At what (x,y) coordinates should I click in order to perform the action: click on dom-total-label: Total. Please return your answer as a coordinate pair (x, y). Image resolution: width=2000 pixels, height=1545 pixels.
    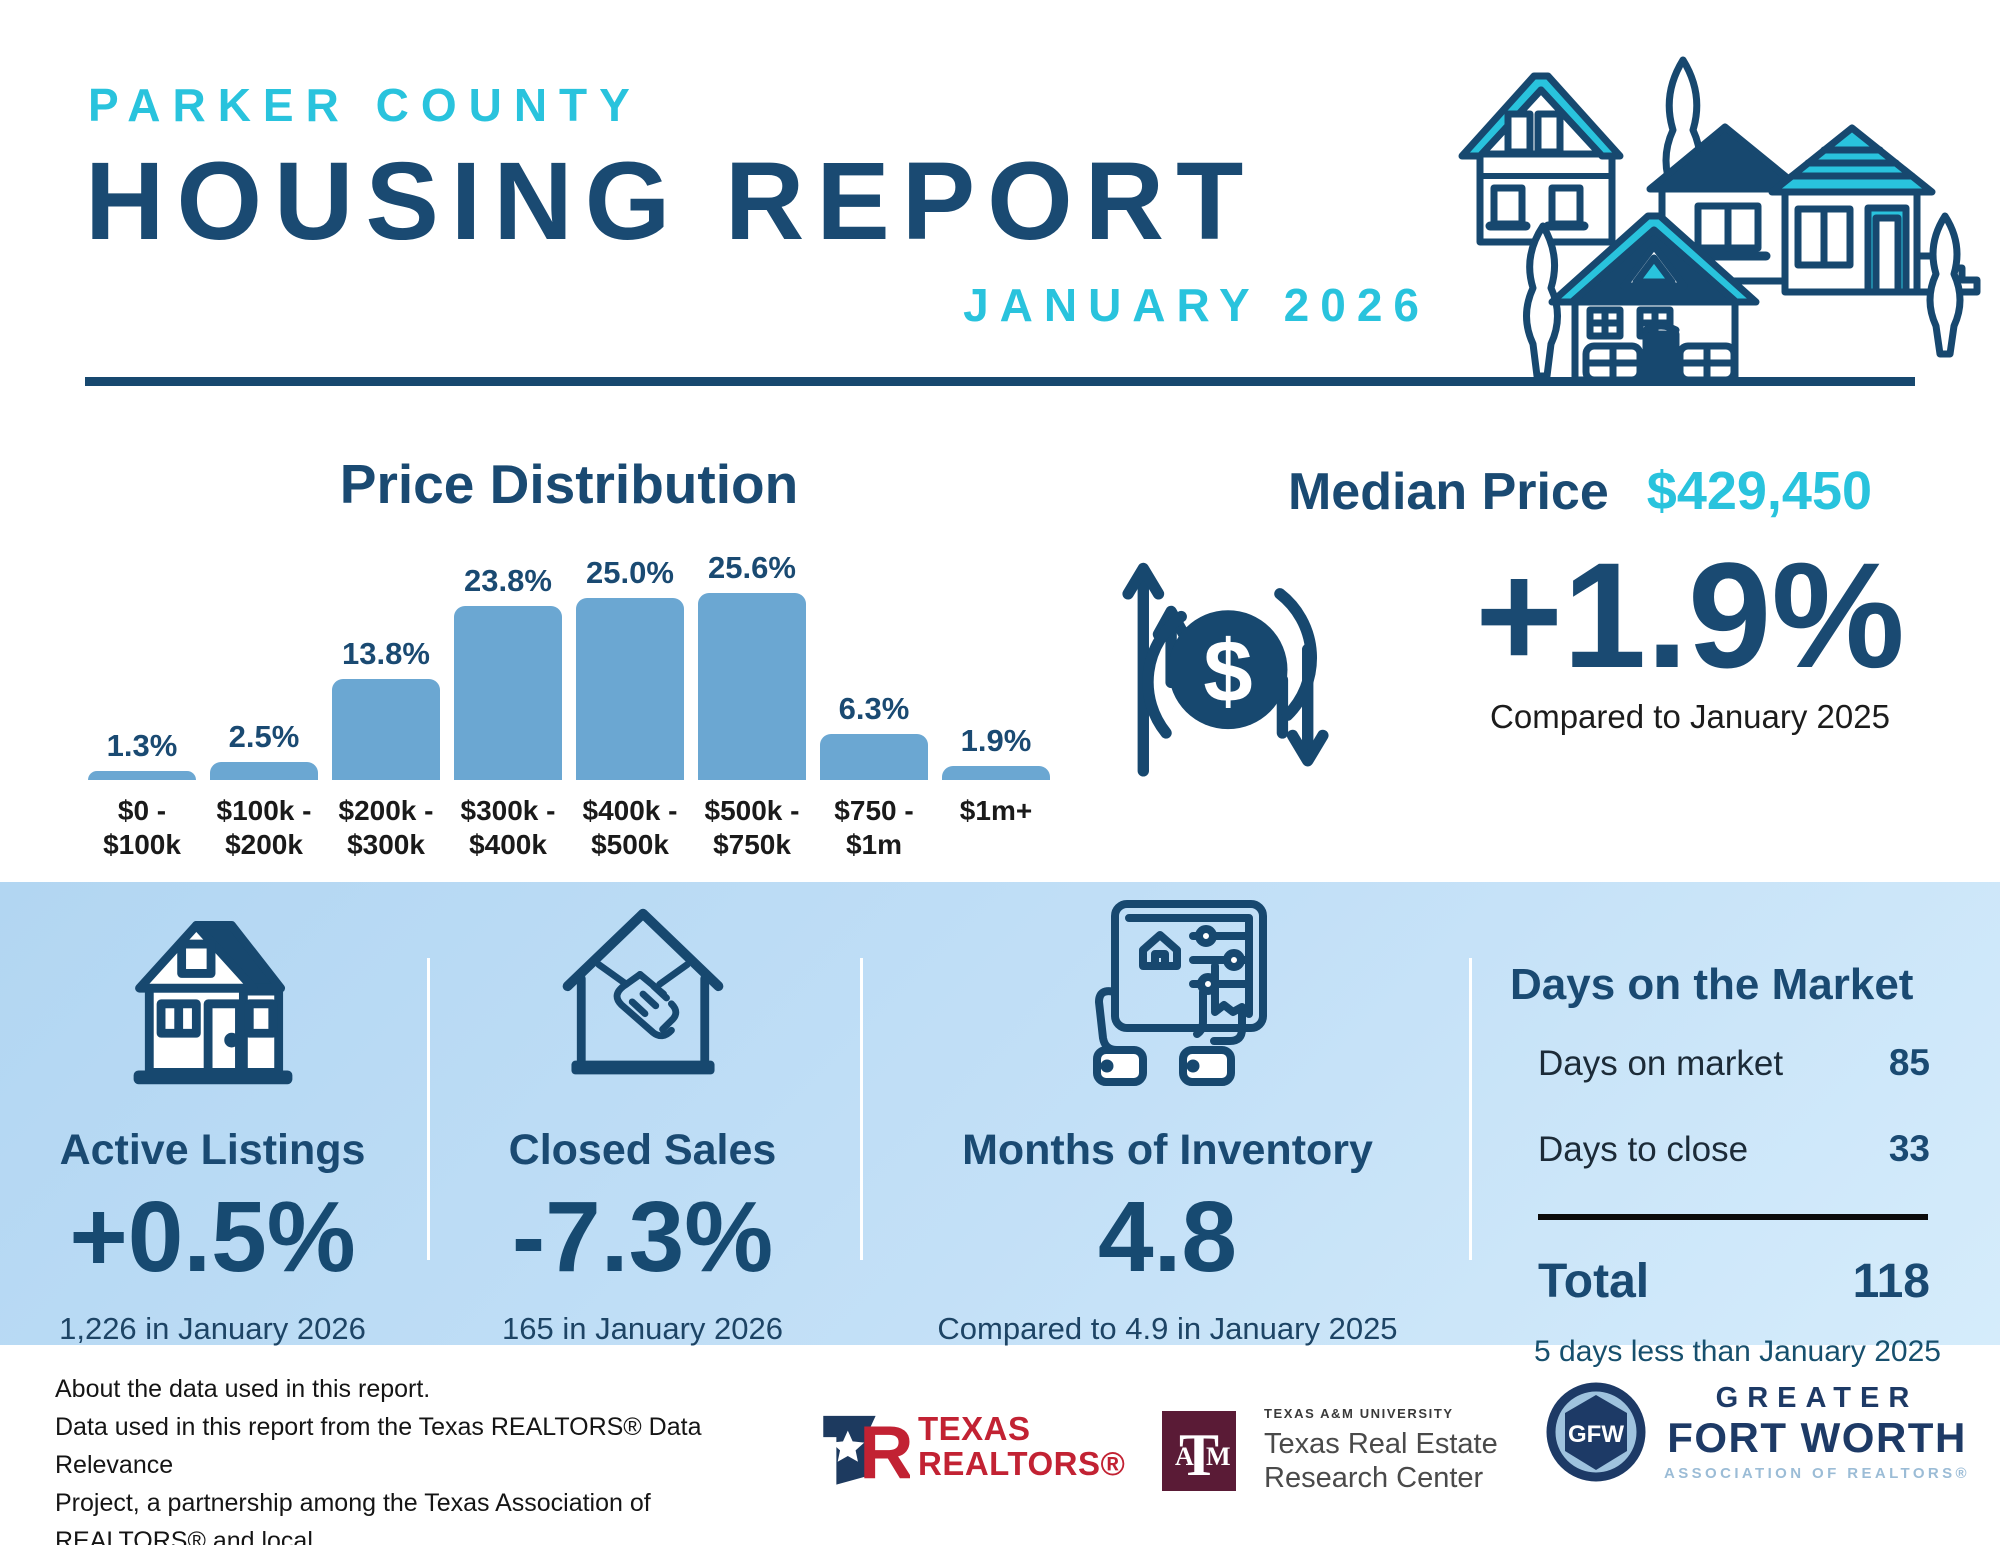
    Looking at the image, I should click on (1594, 1281).